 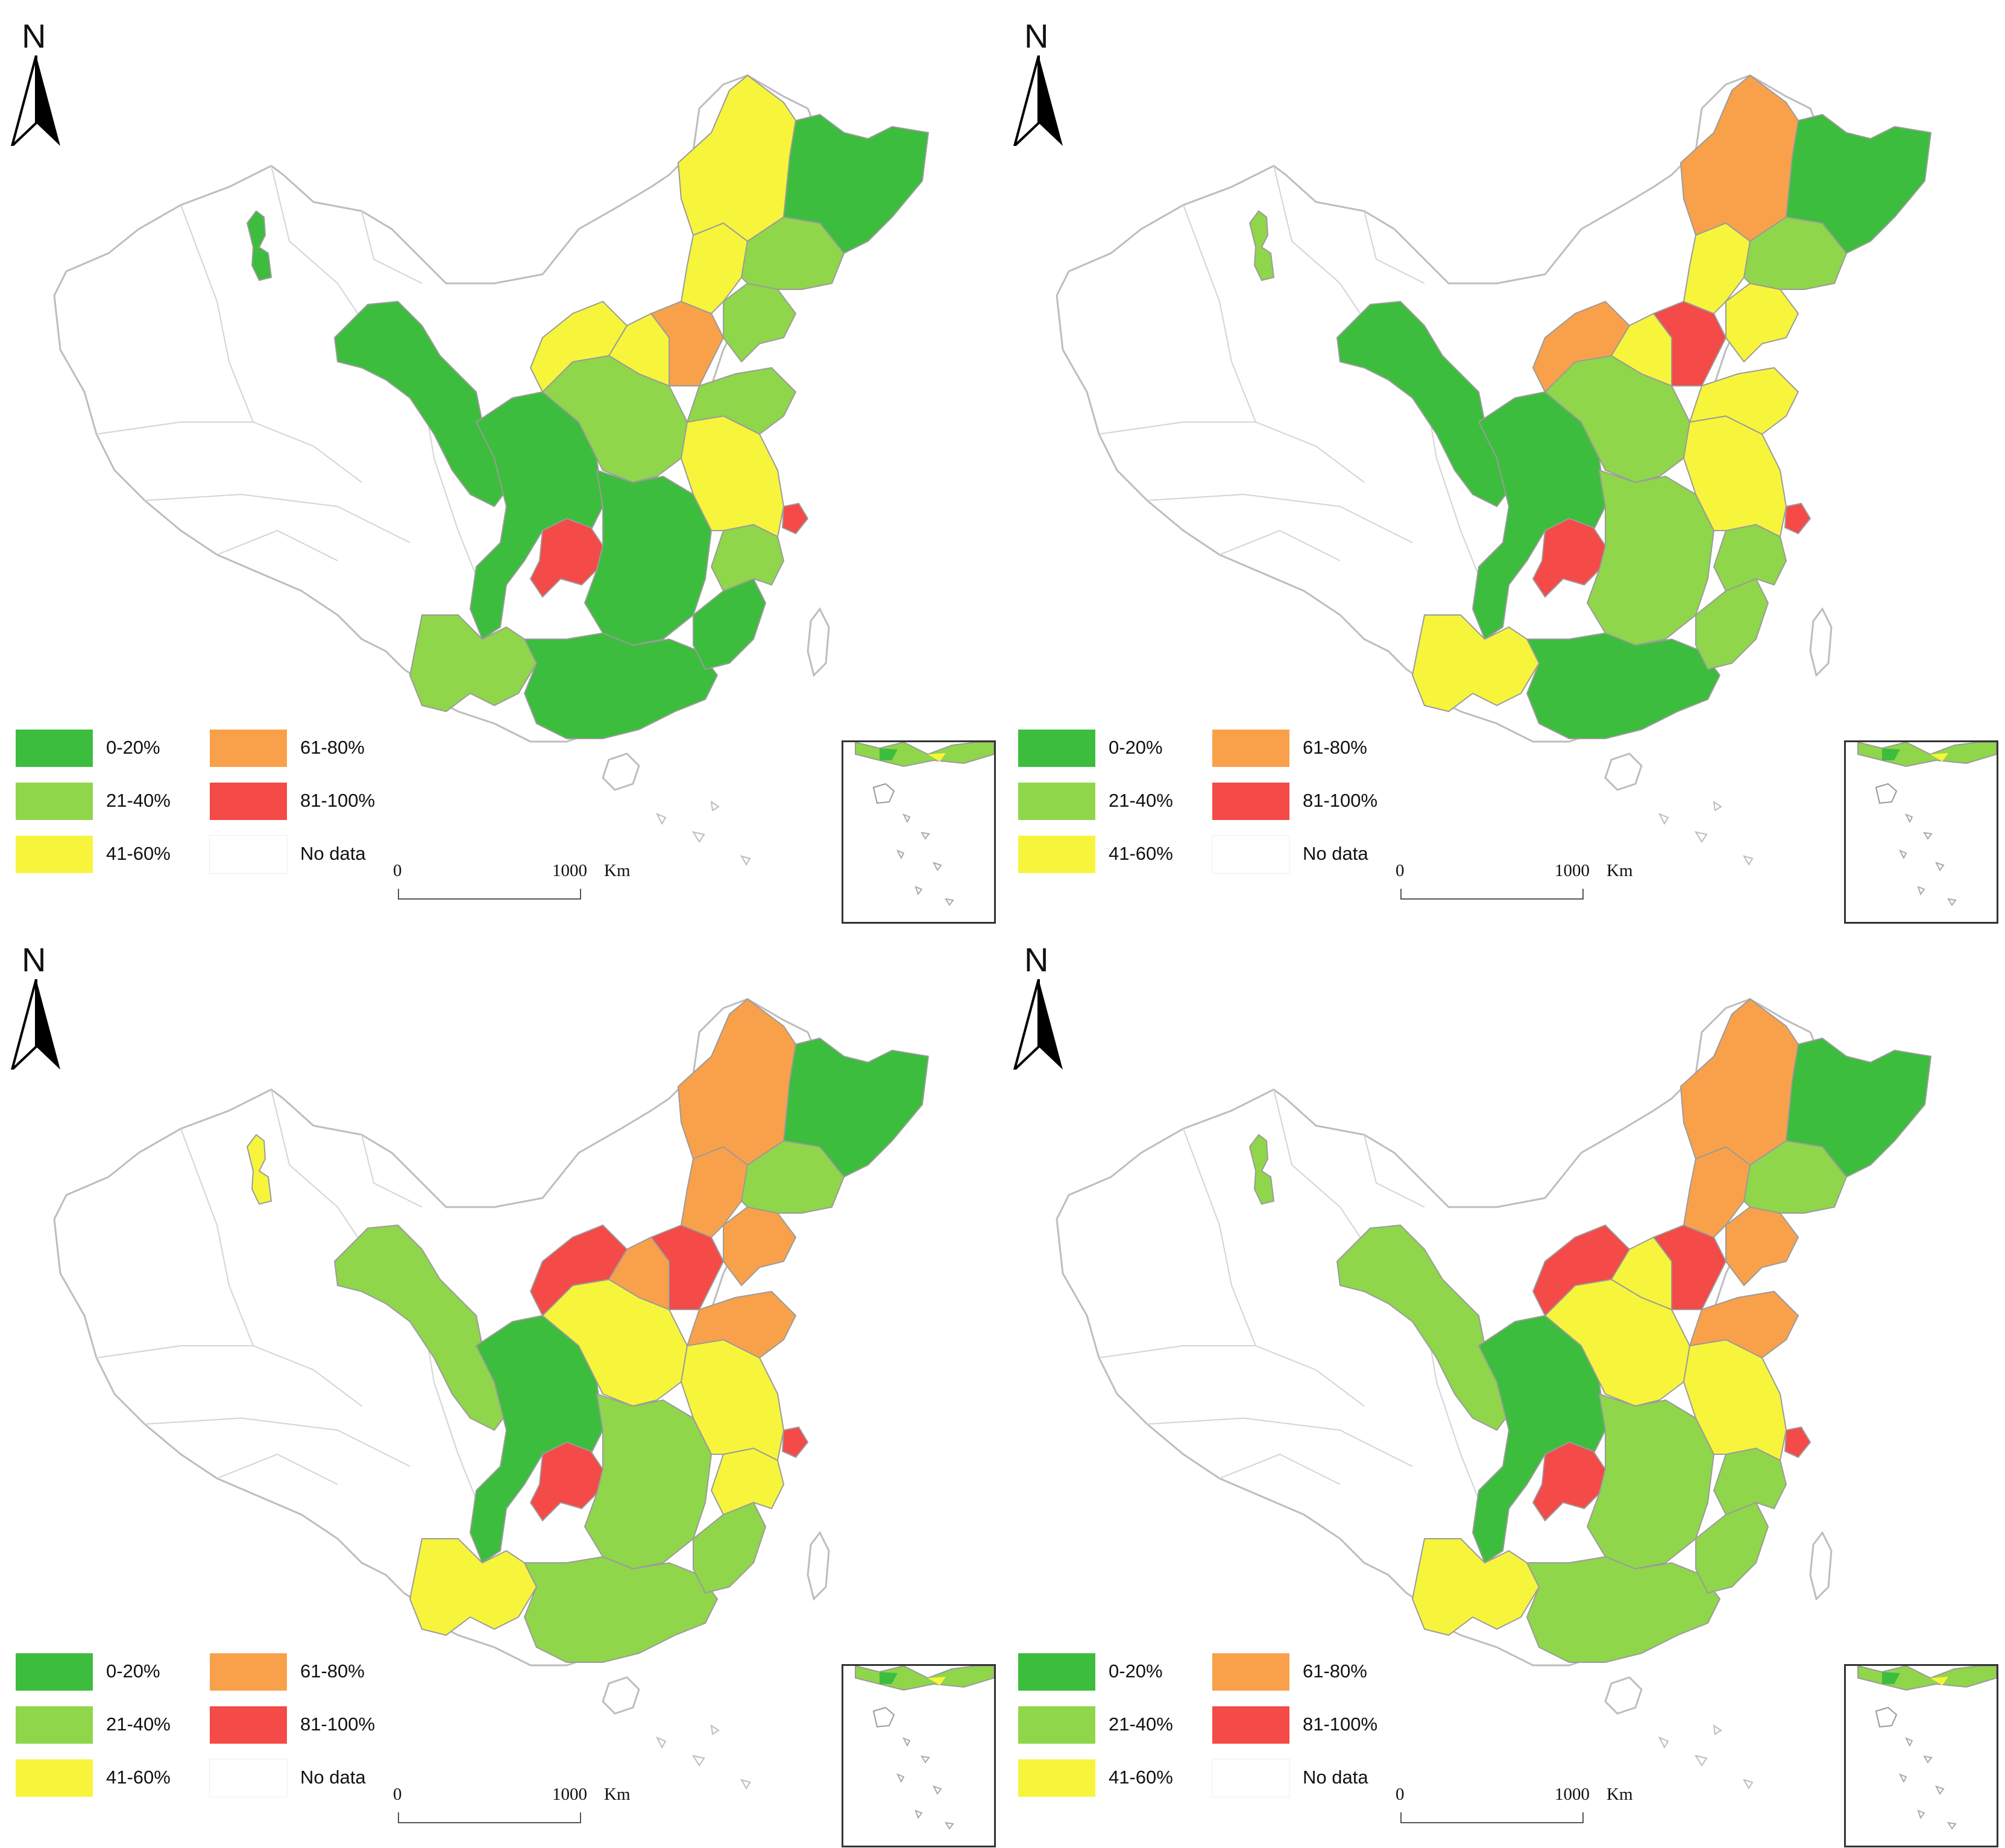 What do you see at coordinates (1475, 663) in the screenshot?
I see `region-yunnan-guizhou` at bounding box center [1475, 663].